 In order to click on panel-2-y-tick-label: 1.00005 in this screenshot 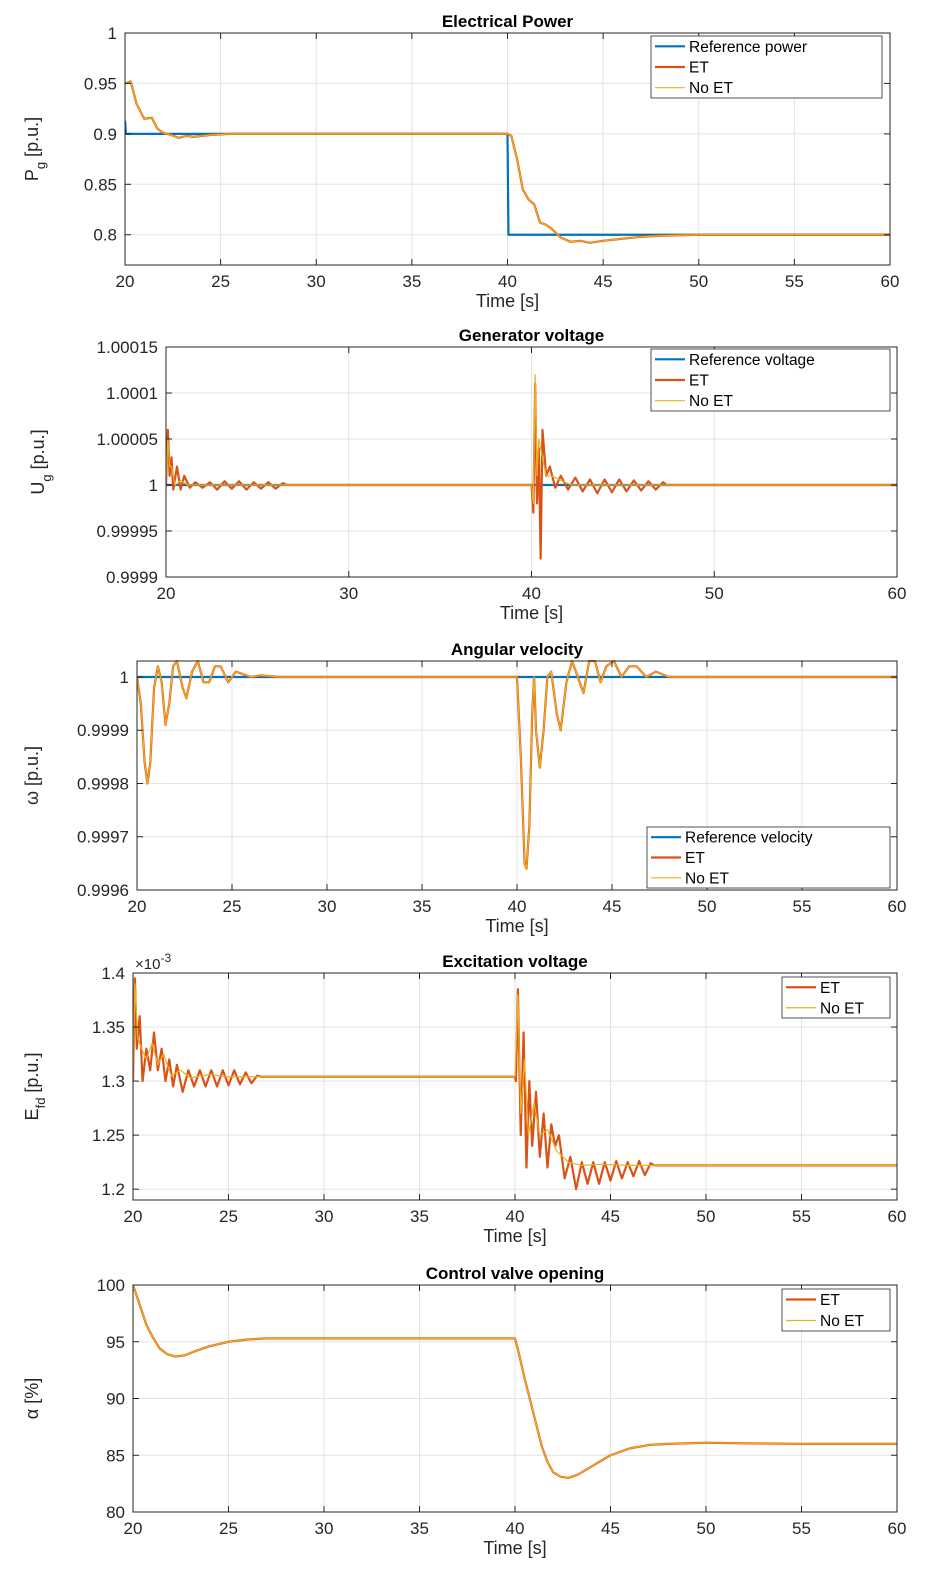, I will do `click(127, 439)`.